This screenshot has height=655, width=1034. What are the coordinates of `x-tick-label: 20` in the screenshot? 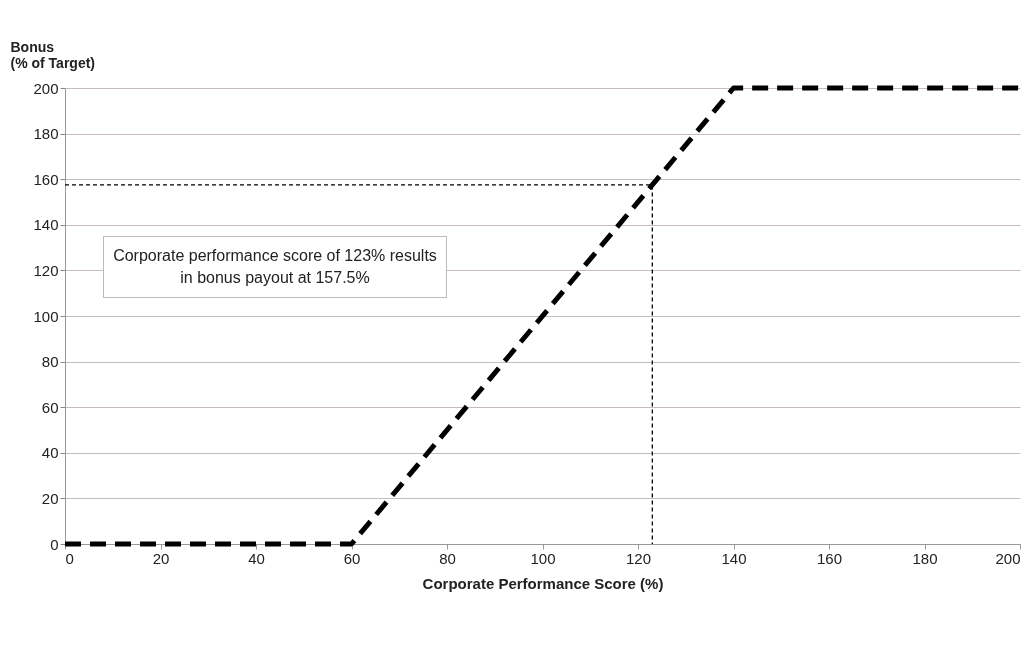 It's located at (161, 558).